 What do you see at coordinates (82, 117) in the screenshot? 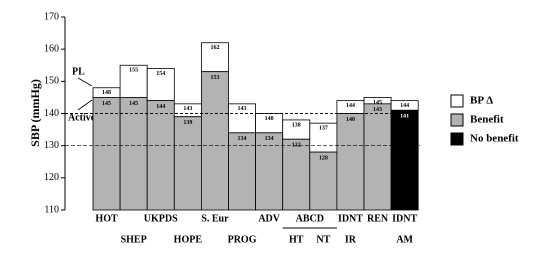
I see `annotation: Active` at bounding box center [82, 117].